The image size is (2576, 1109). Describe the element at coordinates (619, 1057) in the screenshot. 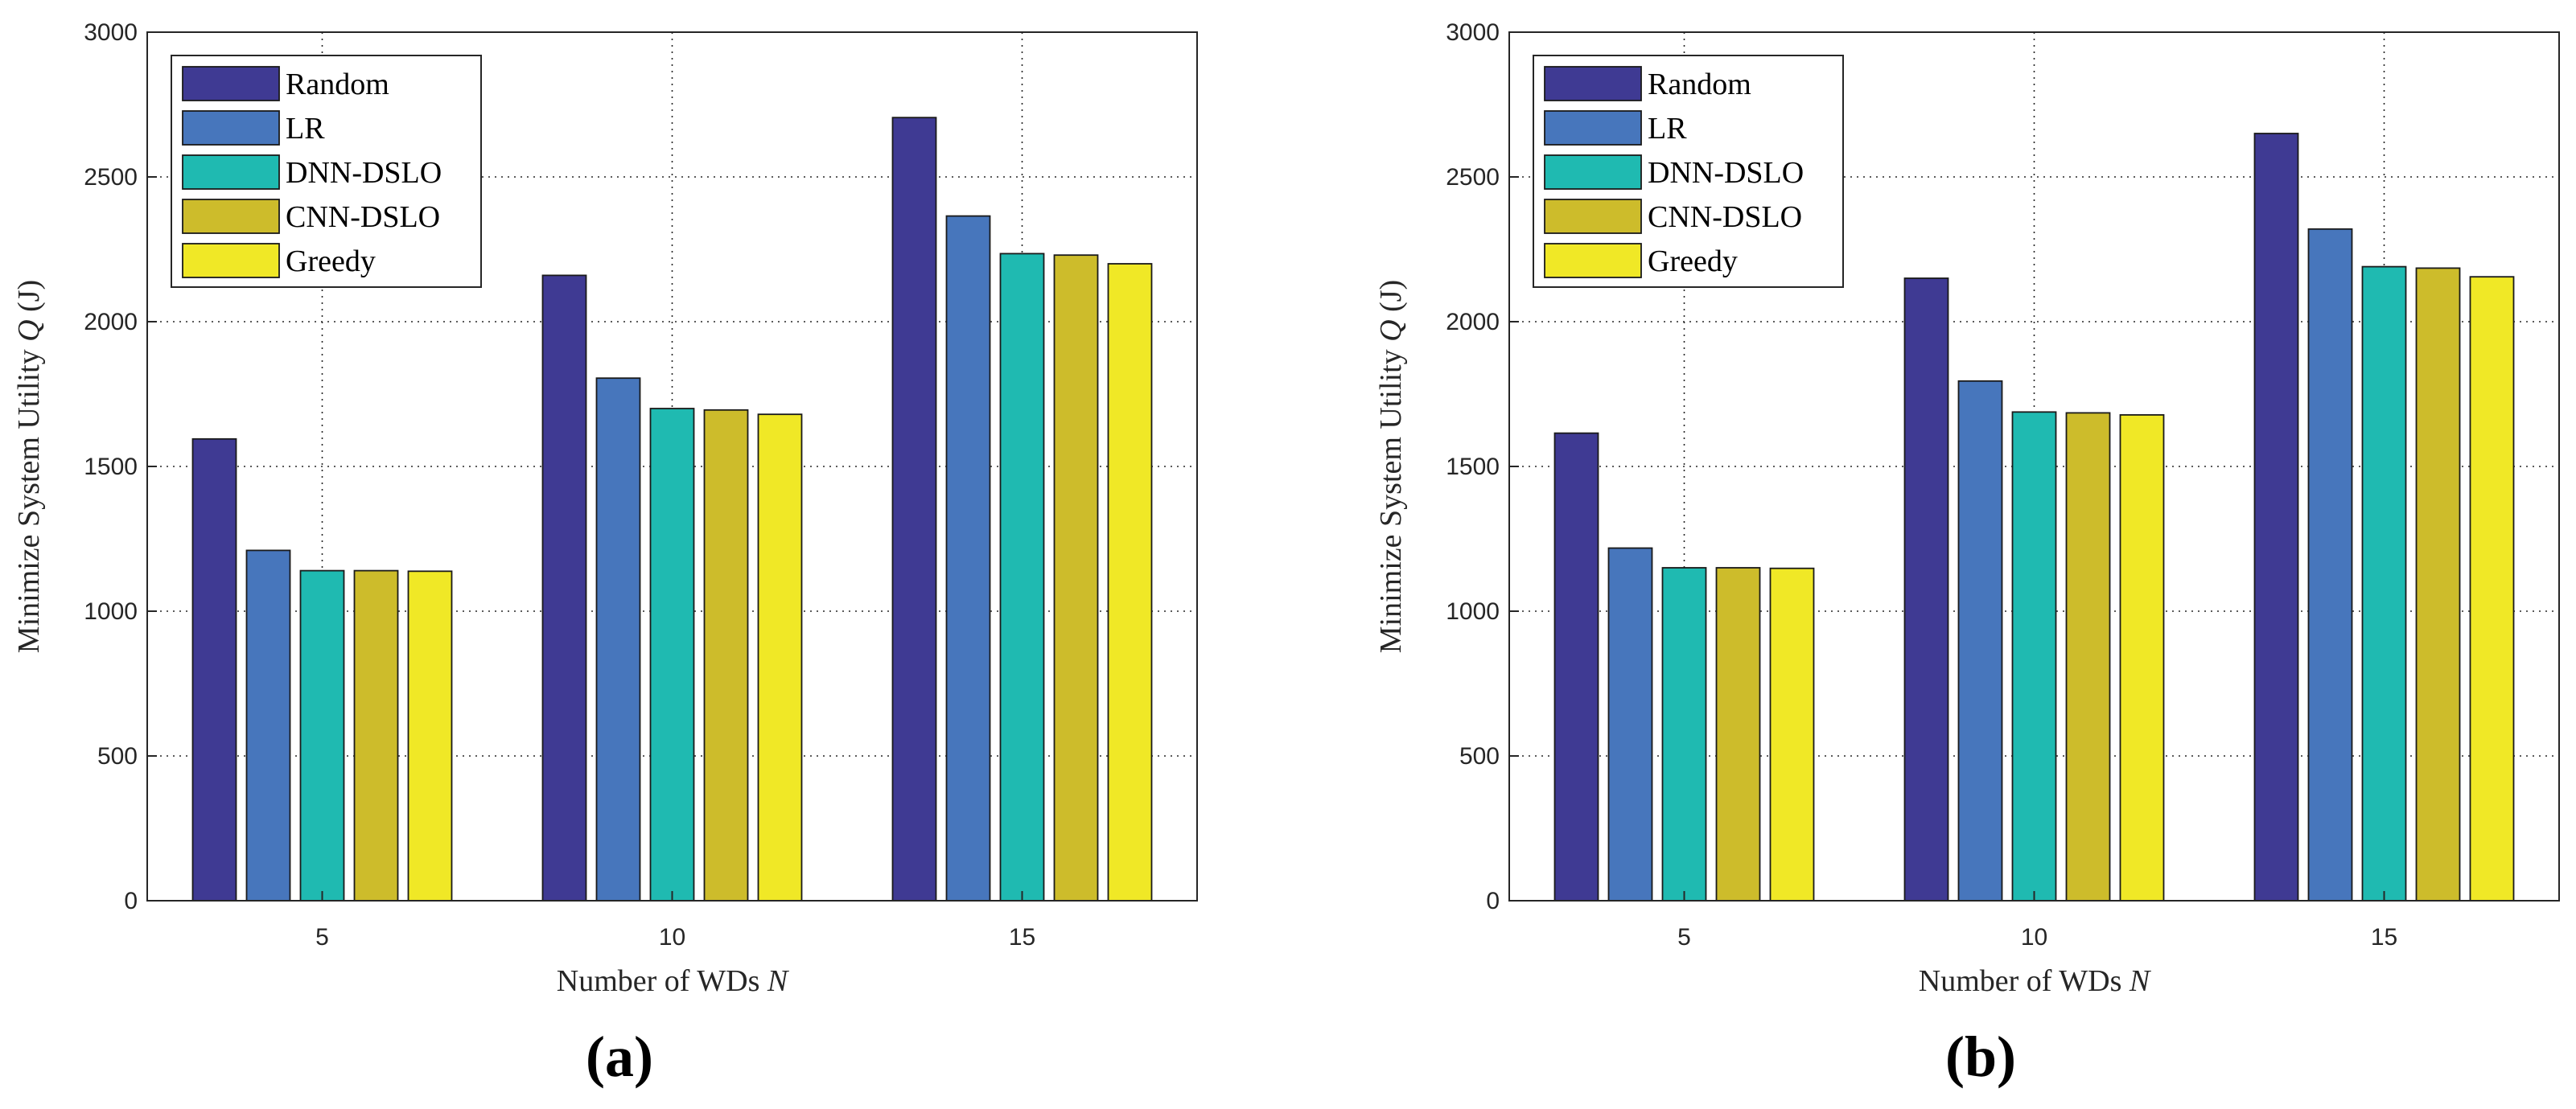

I see `panel-label: (a)` at that location.